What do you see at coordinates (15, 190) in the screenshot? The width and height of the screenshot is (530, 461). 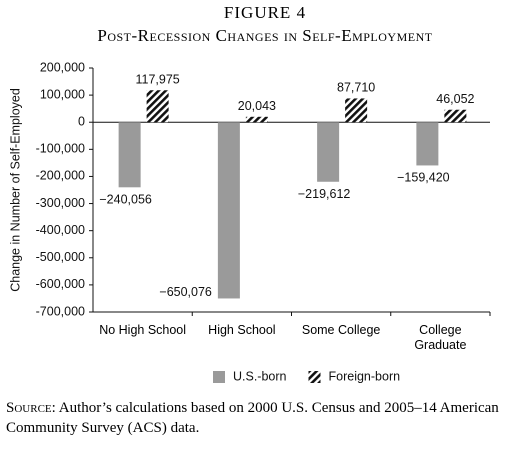 I see `y-axis-title: Change in Number of Self-Employed` at bounding box center [15, 190].